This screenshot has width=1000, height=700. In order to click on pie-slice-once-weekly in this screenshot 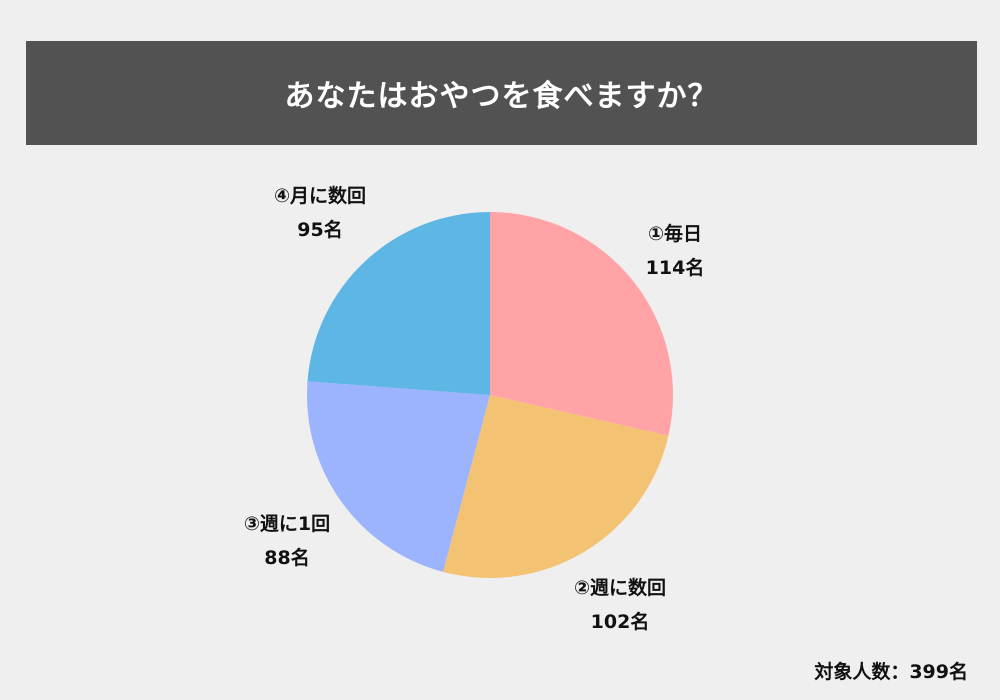, I will do `click(398, 476)`.